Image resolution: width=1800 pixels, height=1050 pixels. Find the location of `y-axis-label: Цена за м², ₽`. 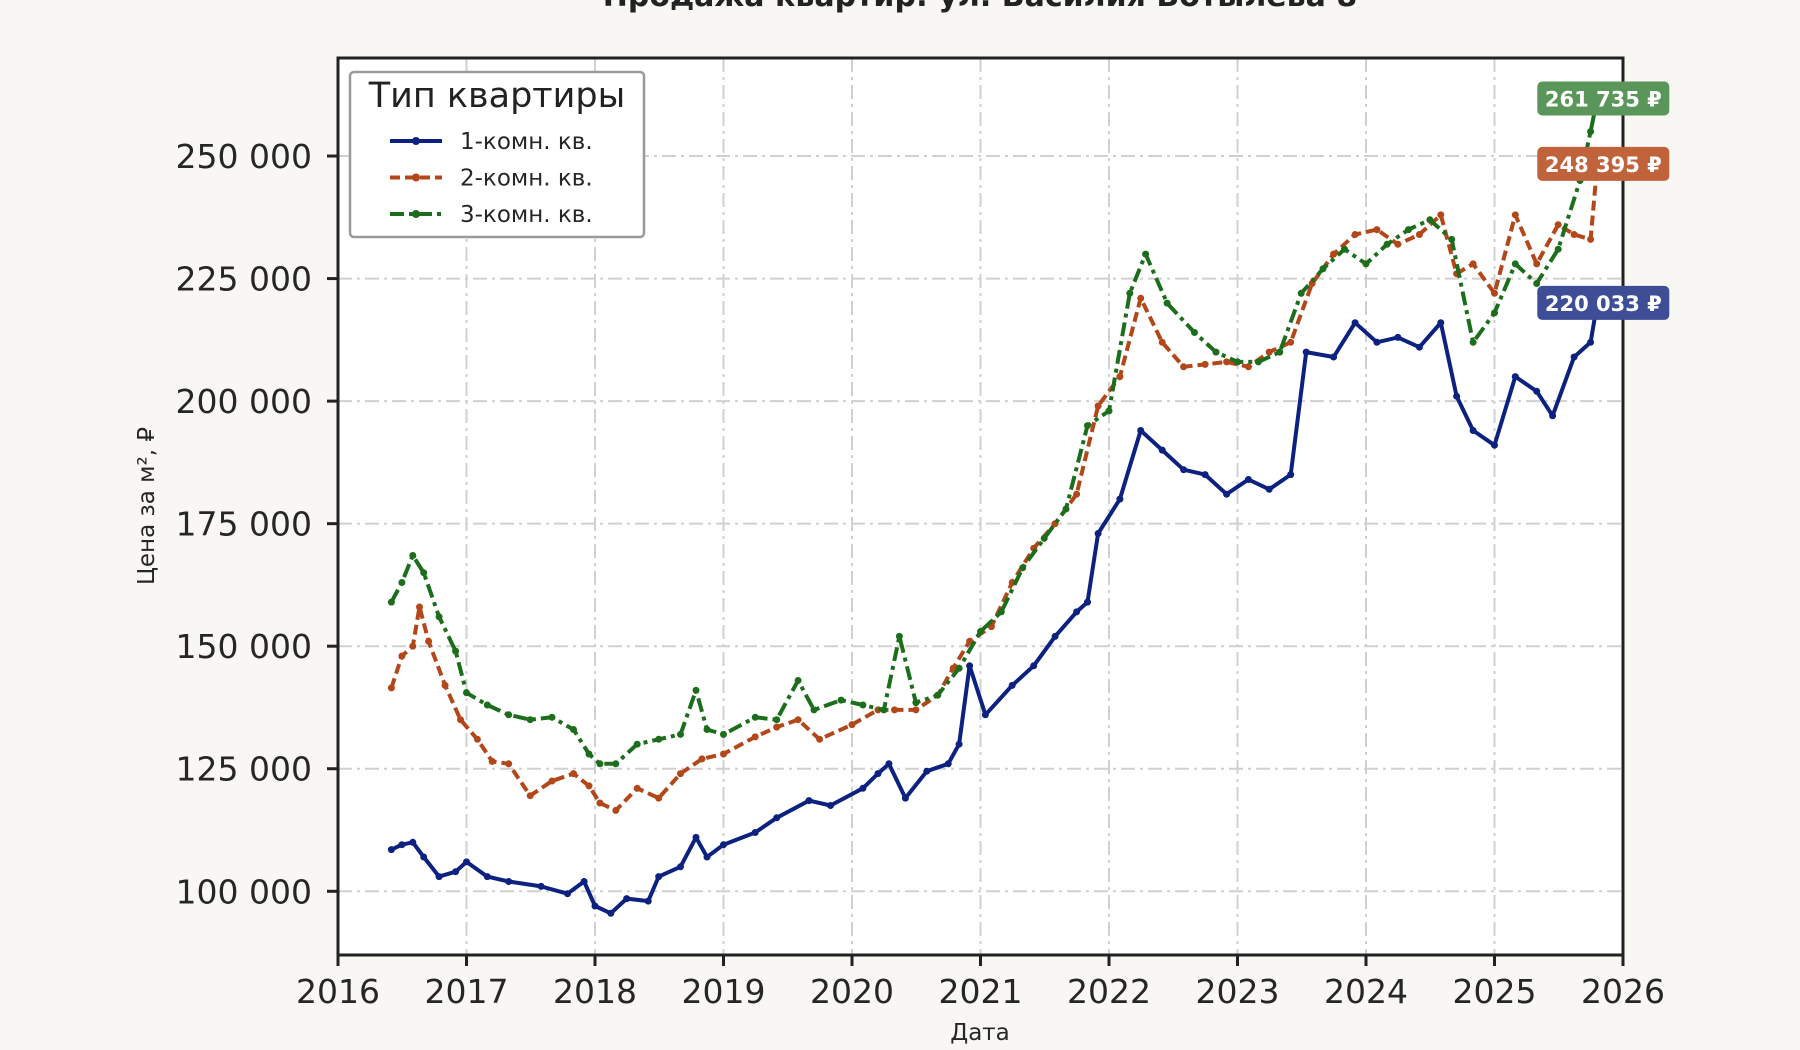

y-axis-label: Цена за м², ₽ is located at coordinates (147, 506).